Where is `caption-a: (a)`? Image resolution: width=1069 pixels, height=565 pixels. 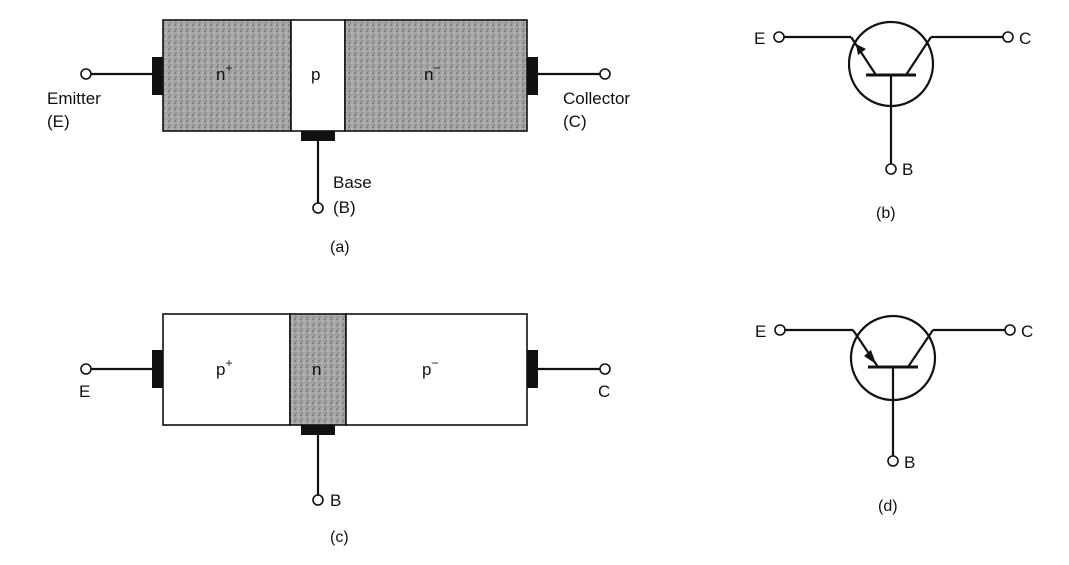
caption-a: (a) is located at coordinates (340, 247).